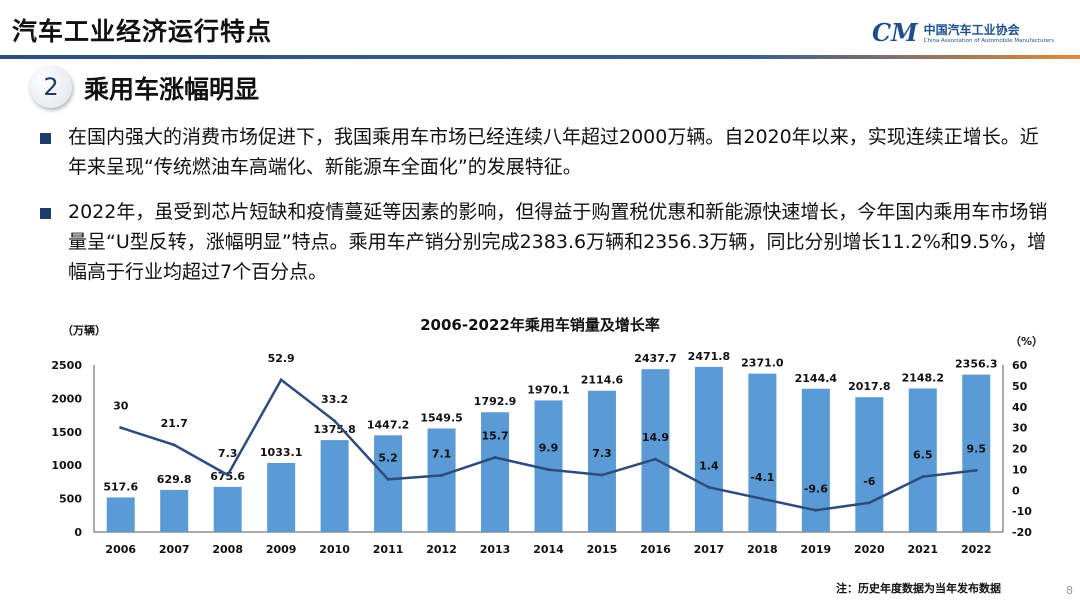  Describe the element at coordinates (495, 549) in the screenshot. I see `x-tick-label: 2013` at that location.